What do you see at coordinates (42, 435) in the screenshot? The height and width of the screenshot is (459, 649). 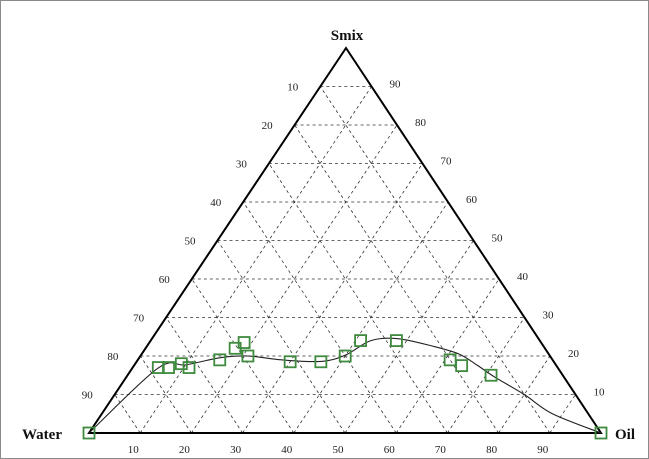 I see `vertex-label-water: Water` at bounding box center [42, 435].